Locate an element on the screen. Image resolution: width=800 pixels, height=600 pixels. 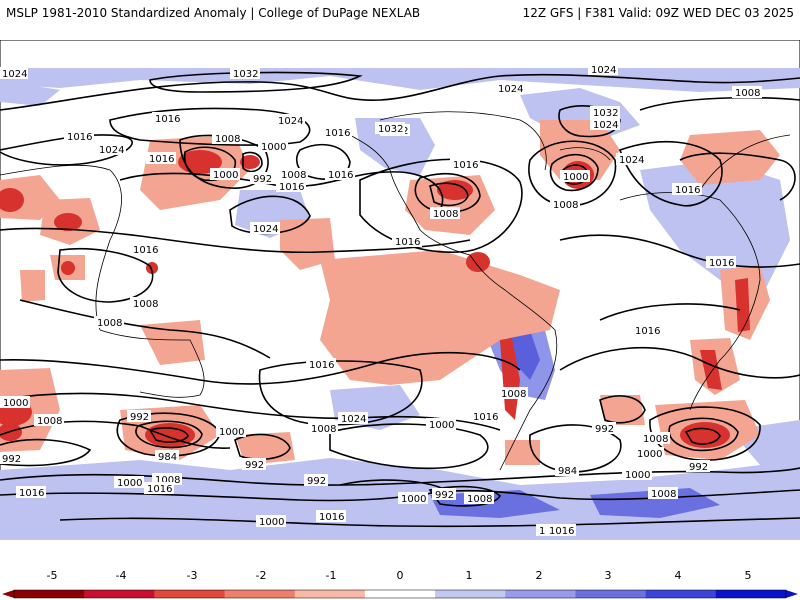
svg-text: 984 is located at coordinates (567, 471).